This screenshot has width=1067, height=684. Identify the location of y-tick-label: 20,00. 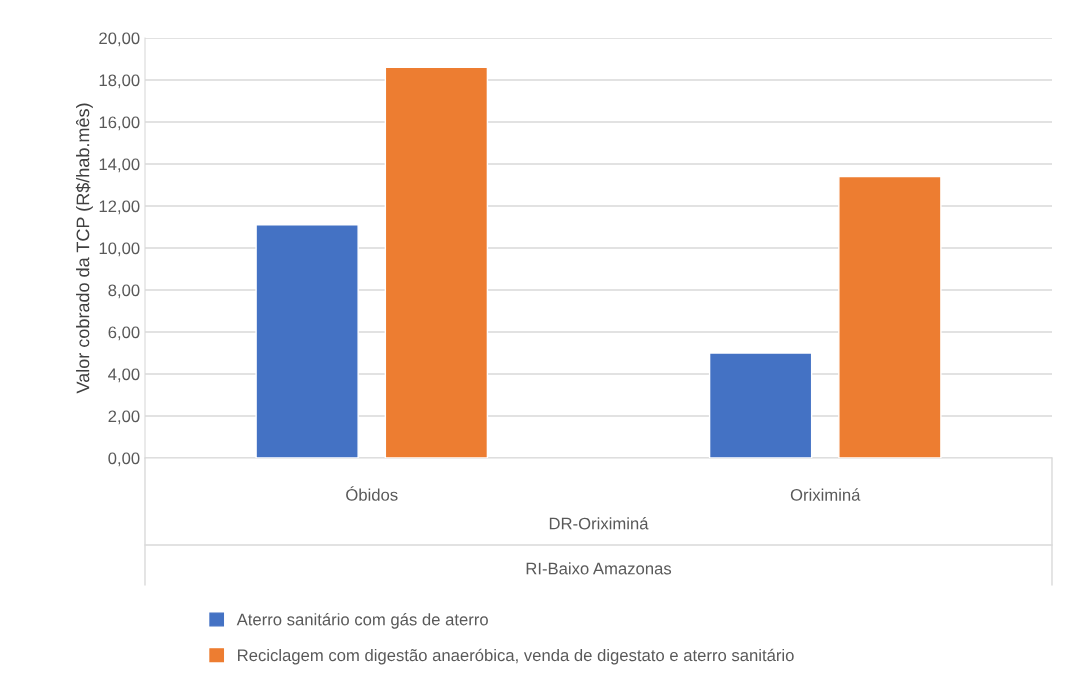
(119, 39).